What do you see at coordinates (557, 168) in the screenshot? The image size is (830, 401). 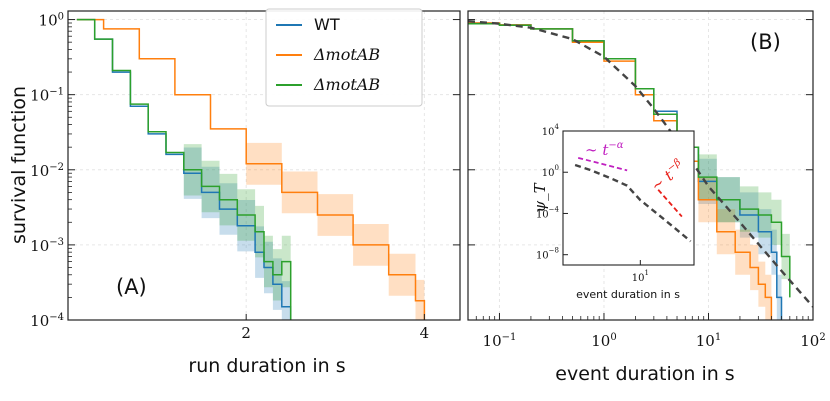 I see `inset-y-tick-label-exp: 0` at bounding box center [557, 168].